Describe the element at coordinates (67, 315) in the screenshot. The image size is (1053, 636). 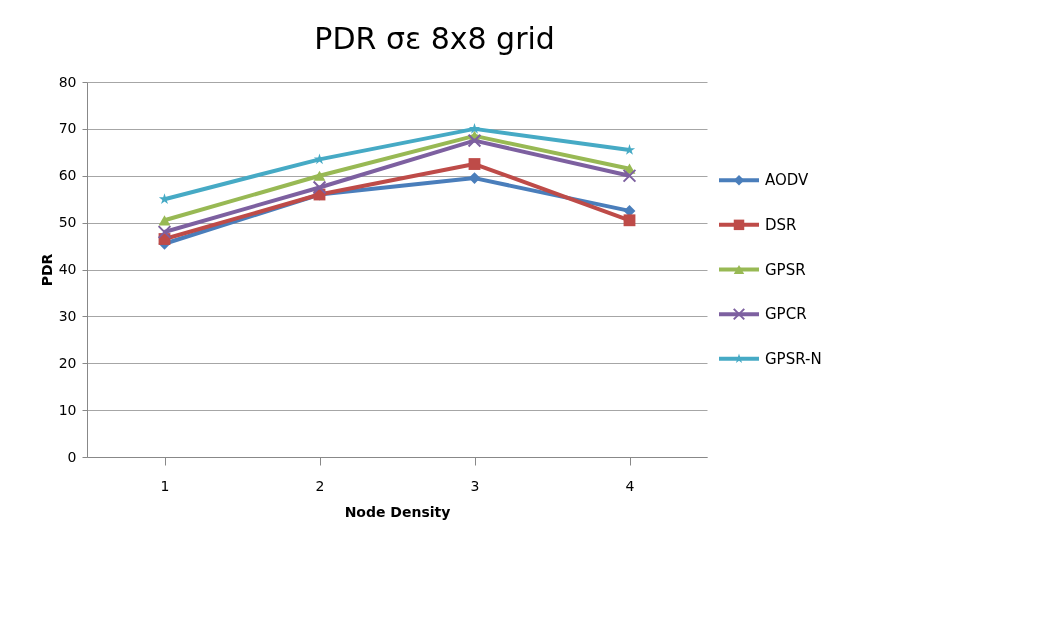
I see `y-tick-label: 30` at that location.